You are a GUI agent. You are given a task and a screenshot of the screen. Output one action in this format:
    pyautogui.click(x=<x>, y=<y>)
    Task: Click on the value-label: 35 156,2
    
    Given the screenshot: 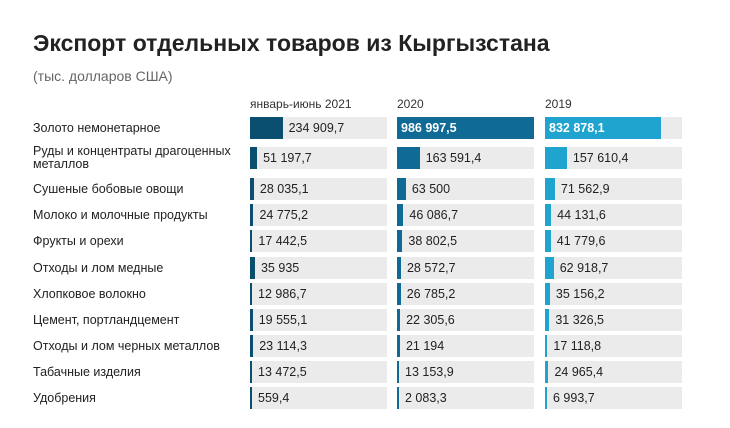 What is the action you would take?
    pyautogui.click(x=580, y=294)
    